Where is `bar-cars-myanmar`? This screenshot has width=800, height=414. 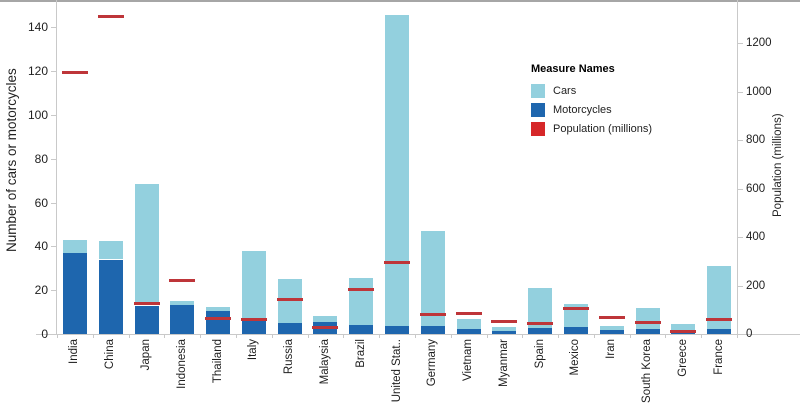 bar-cars-myanmar is located at coordinates (504, 329).